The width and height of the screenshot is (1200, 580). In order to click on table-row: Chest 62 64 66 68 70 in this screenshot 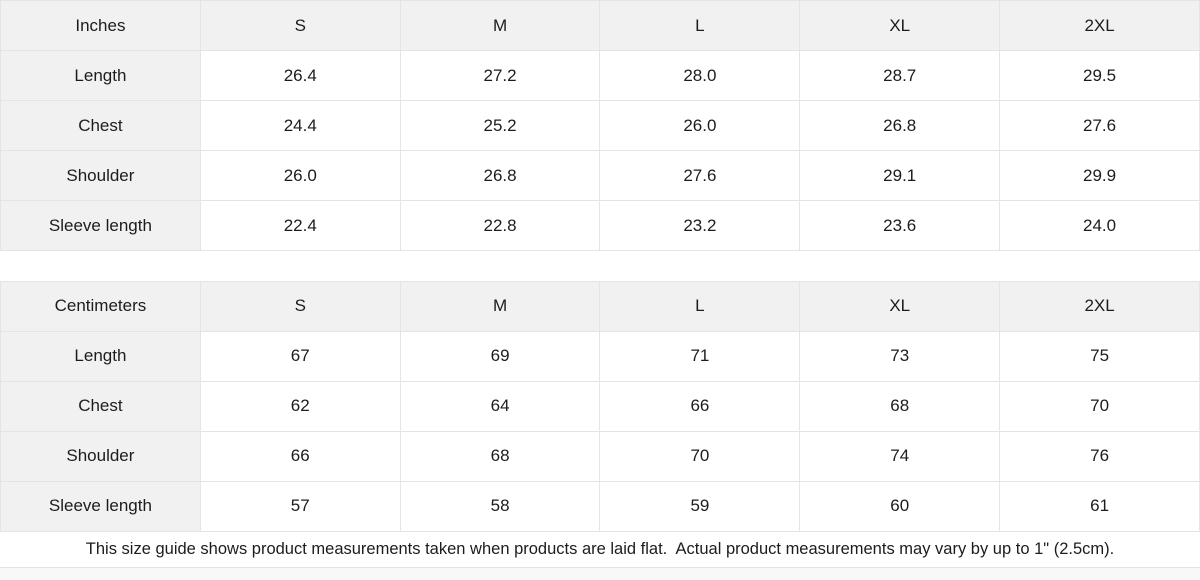, I will do `click(600, 406)`.